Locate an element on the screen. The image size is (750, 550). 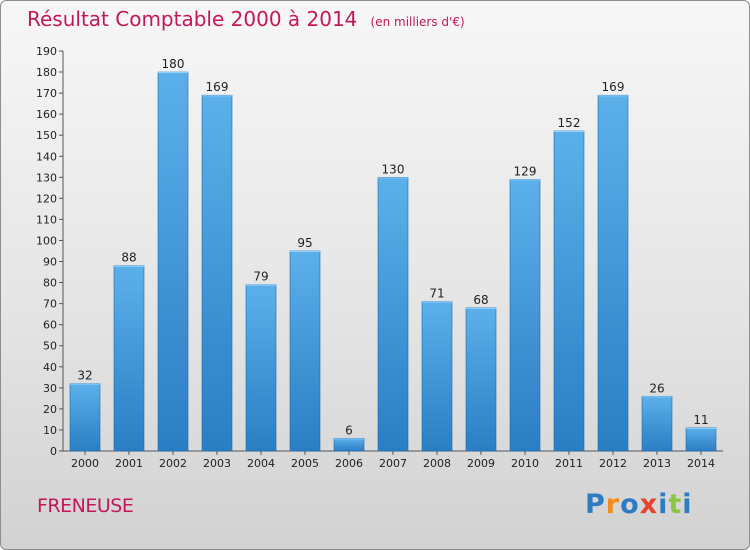
logo-letter: P is located at coordinates (595, 504).